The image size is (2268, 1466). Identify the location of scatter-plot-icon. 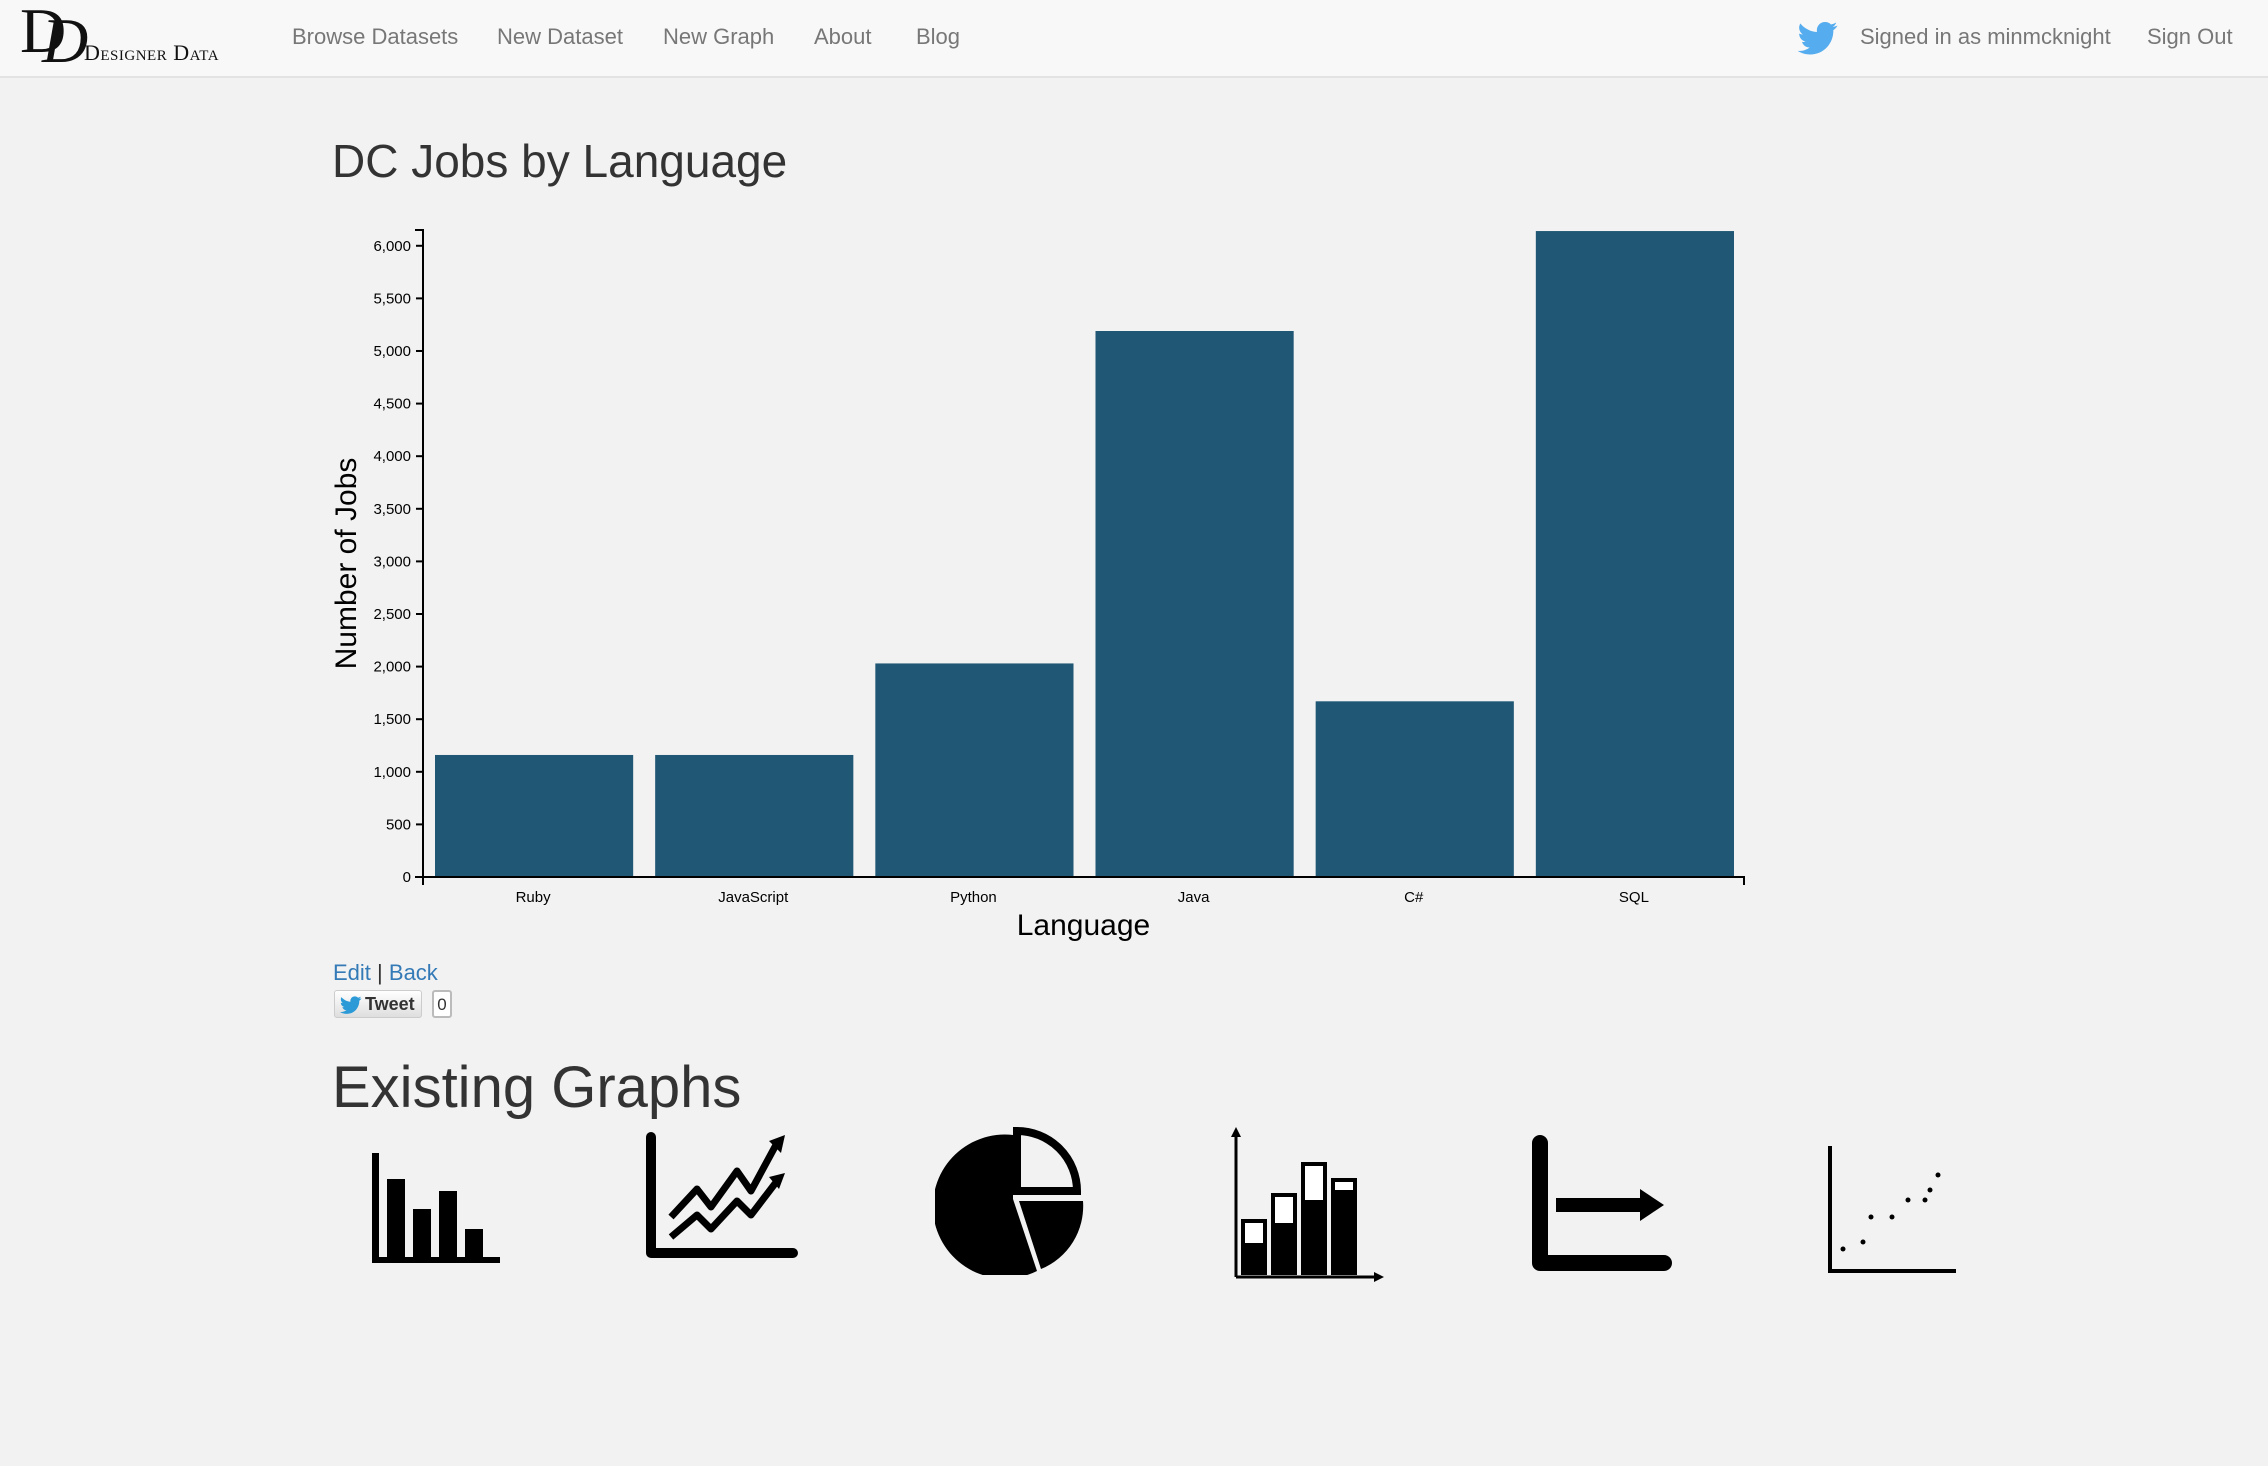
(1892, 1200).